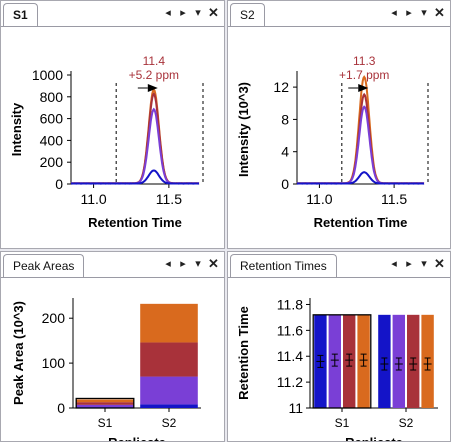 Image resolution: width=451 pixels, height=442 pixels. I want to click on tab-retention-times: Retention Times, so click(283, 265).